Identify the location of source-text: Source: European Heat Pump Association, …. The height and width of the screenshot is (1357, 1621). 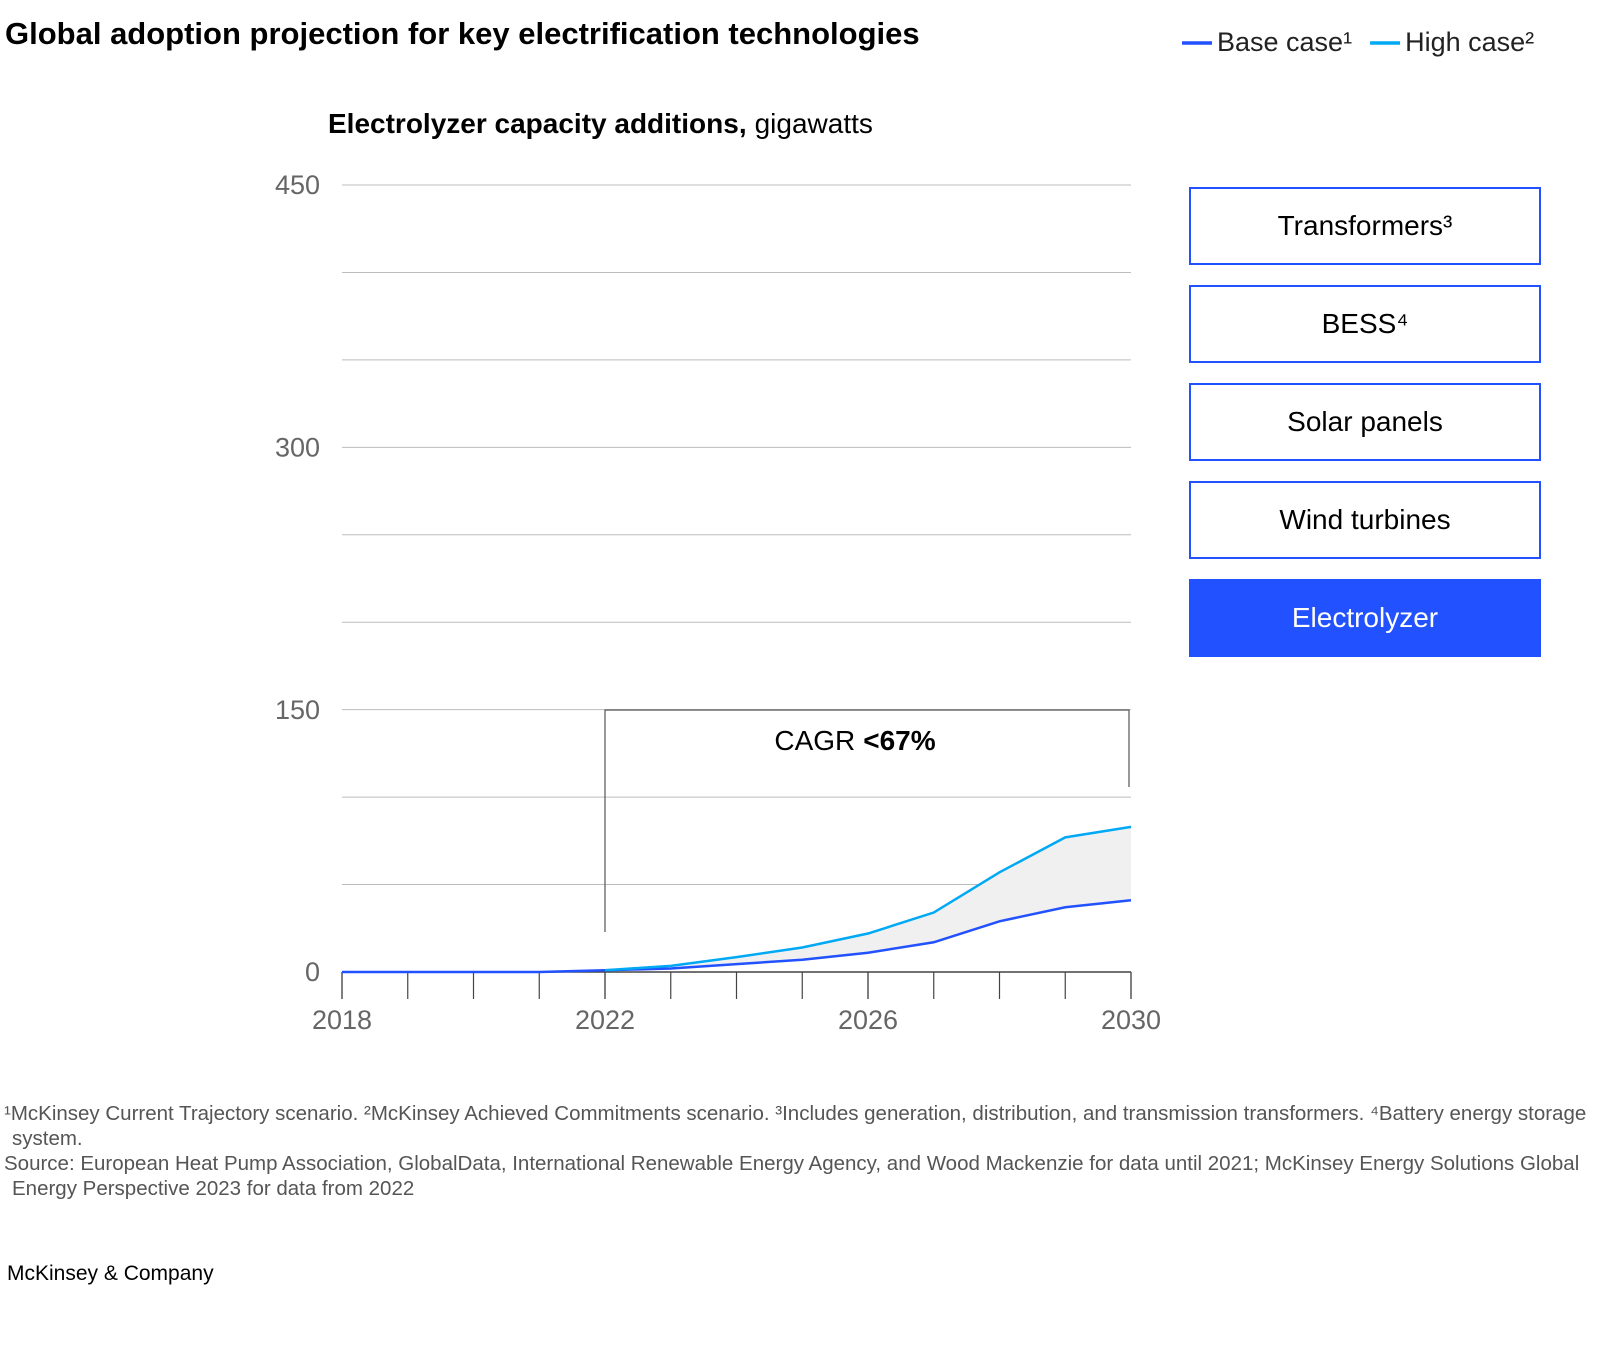
(792, 1176).